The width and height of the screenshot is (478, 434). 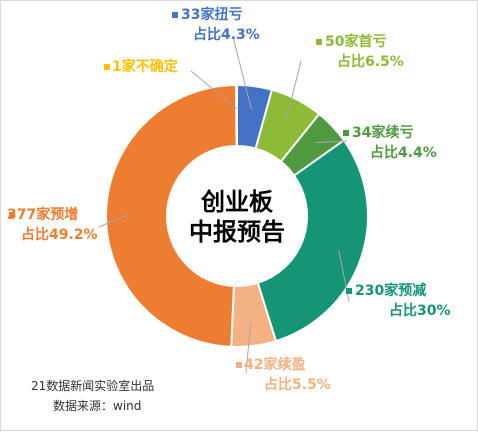 I want to click on chart-title-line-2: 中报预告, so click(x=237, y=232).